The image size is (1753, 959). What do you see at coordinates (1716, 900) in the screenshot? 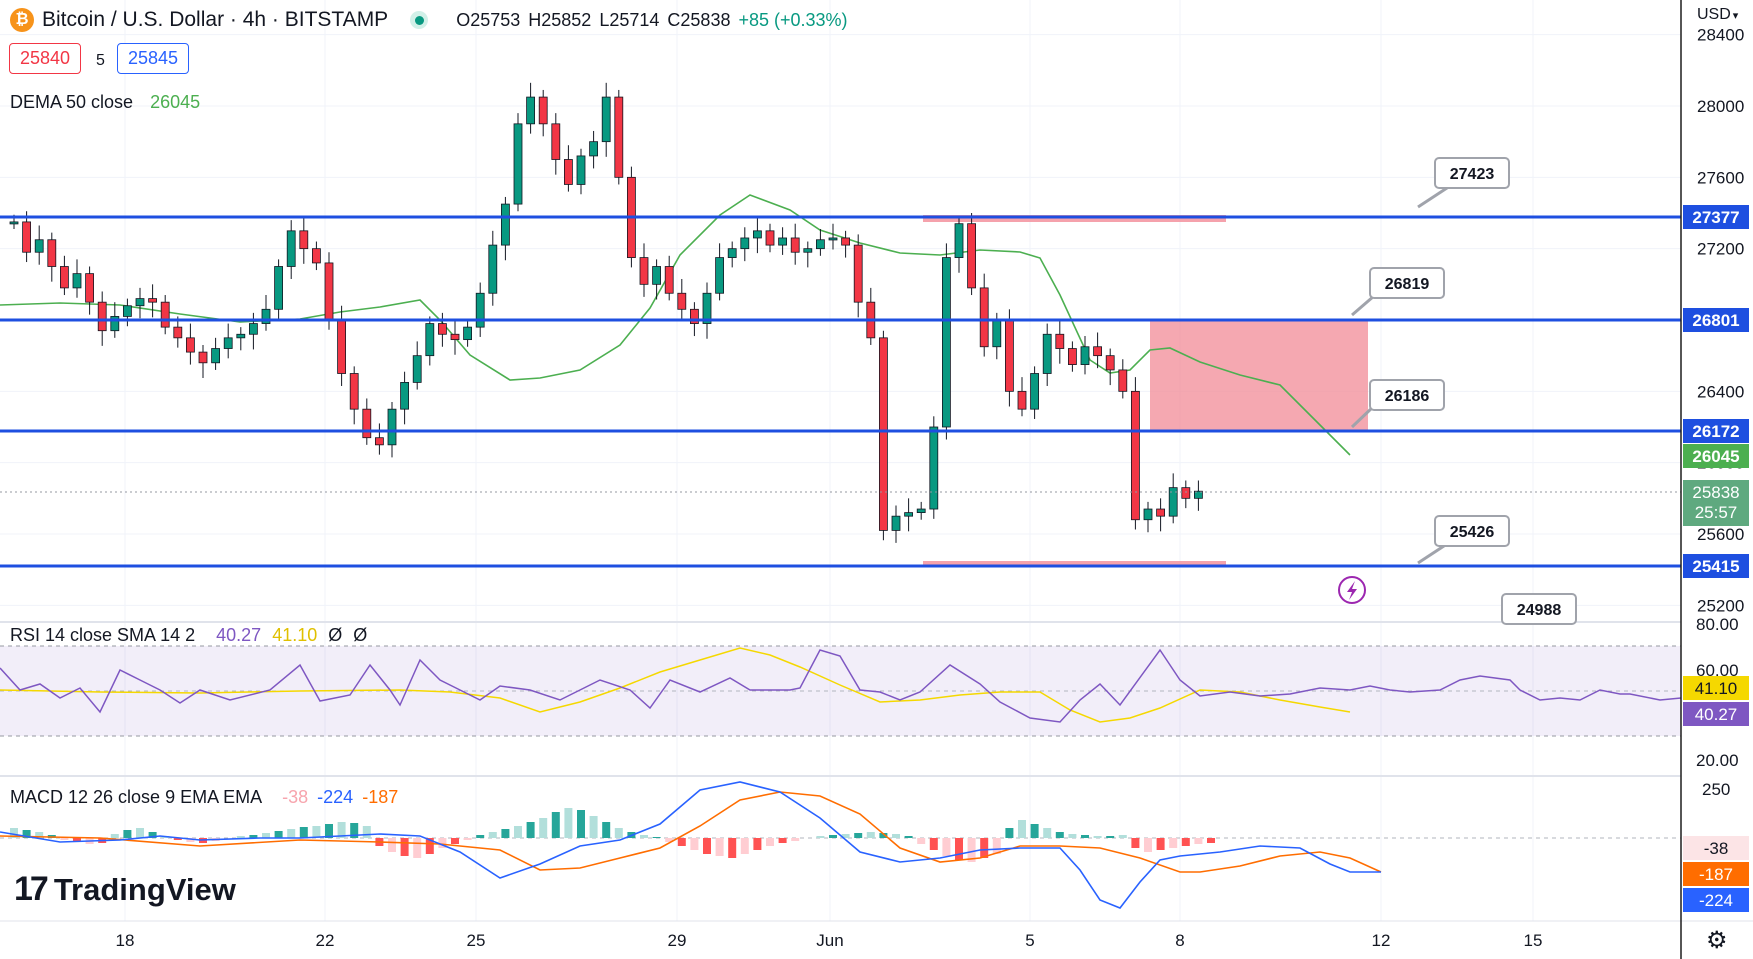
I see `macd-axis-tag: -224` at bounding box center [1716, 900].